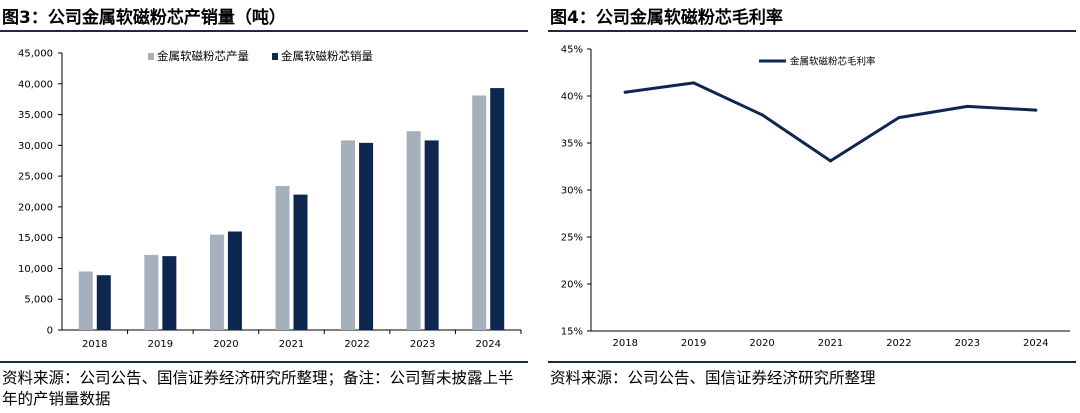  I want to click on chart-title: 图3：公司金属软磁粉芯产销量（吨）, so click(144, 18).